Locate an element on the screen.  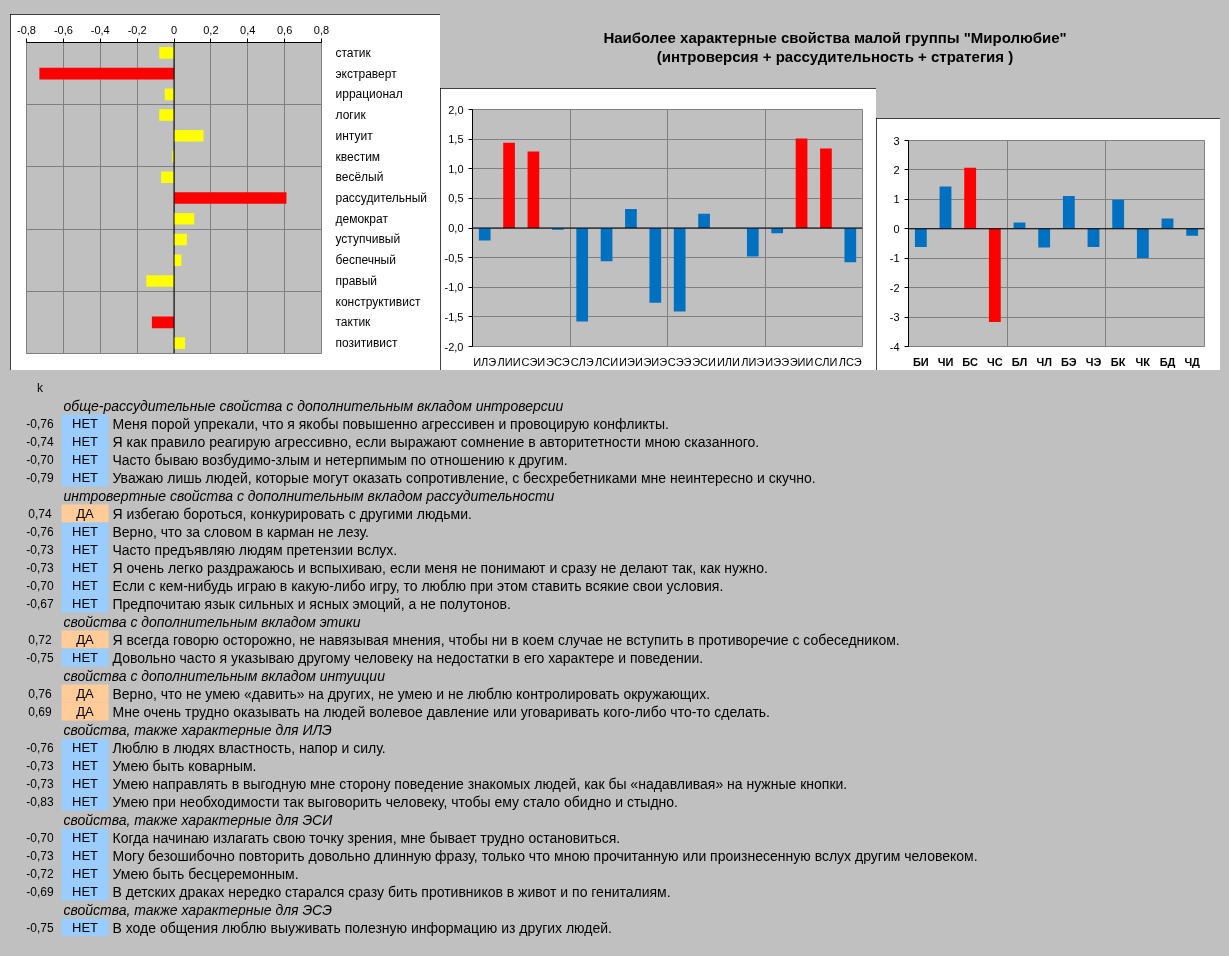
text: свойства, также характерные для ИЛЭ is located at coordinates (198, 729).